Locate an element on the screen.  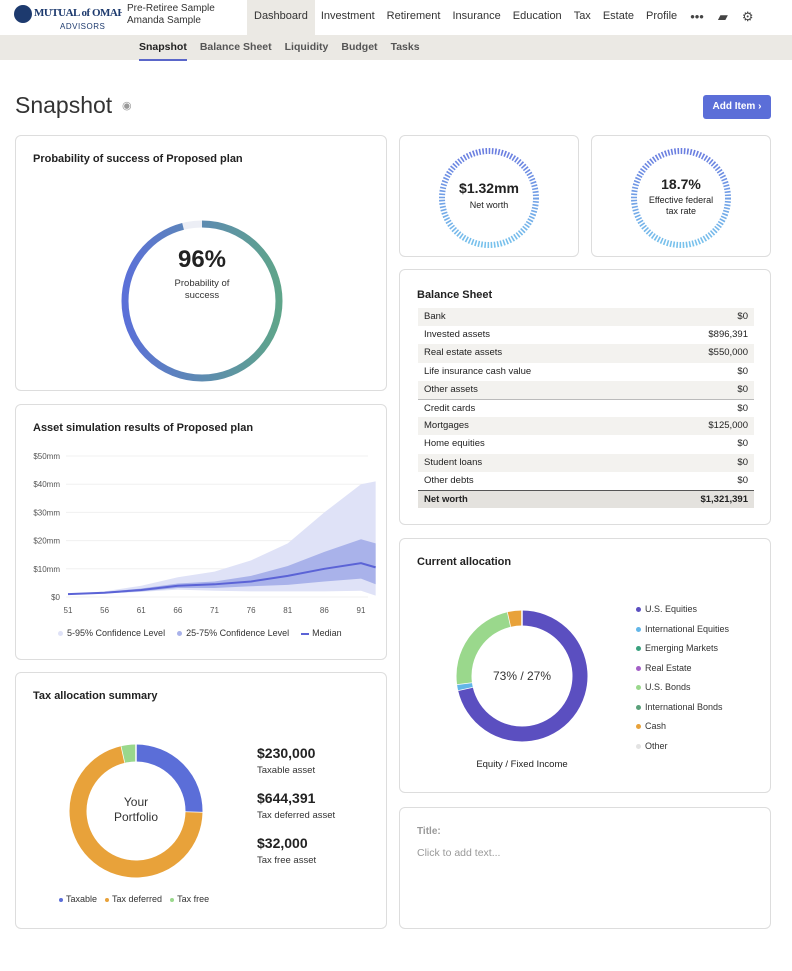
table-row: Life insurance cash value $0 is located at coordinates (586, 371).